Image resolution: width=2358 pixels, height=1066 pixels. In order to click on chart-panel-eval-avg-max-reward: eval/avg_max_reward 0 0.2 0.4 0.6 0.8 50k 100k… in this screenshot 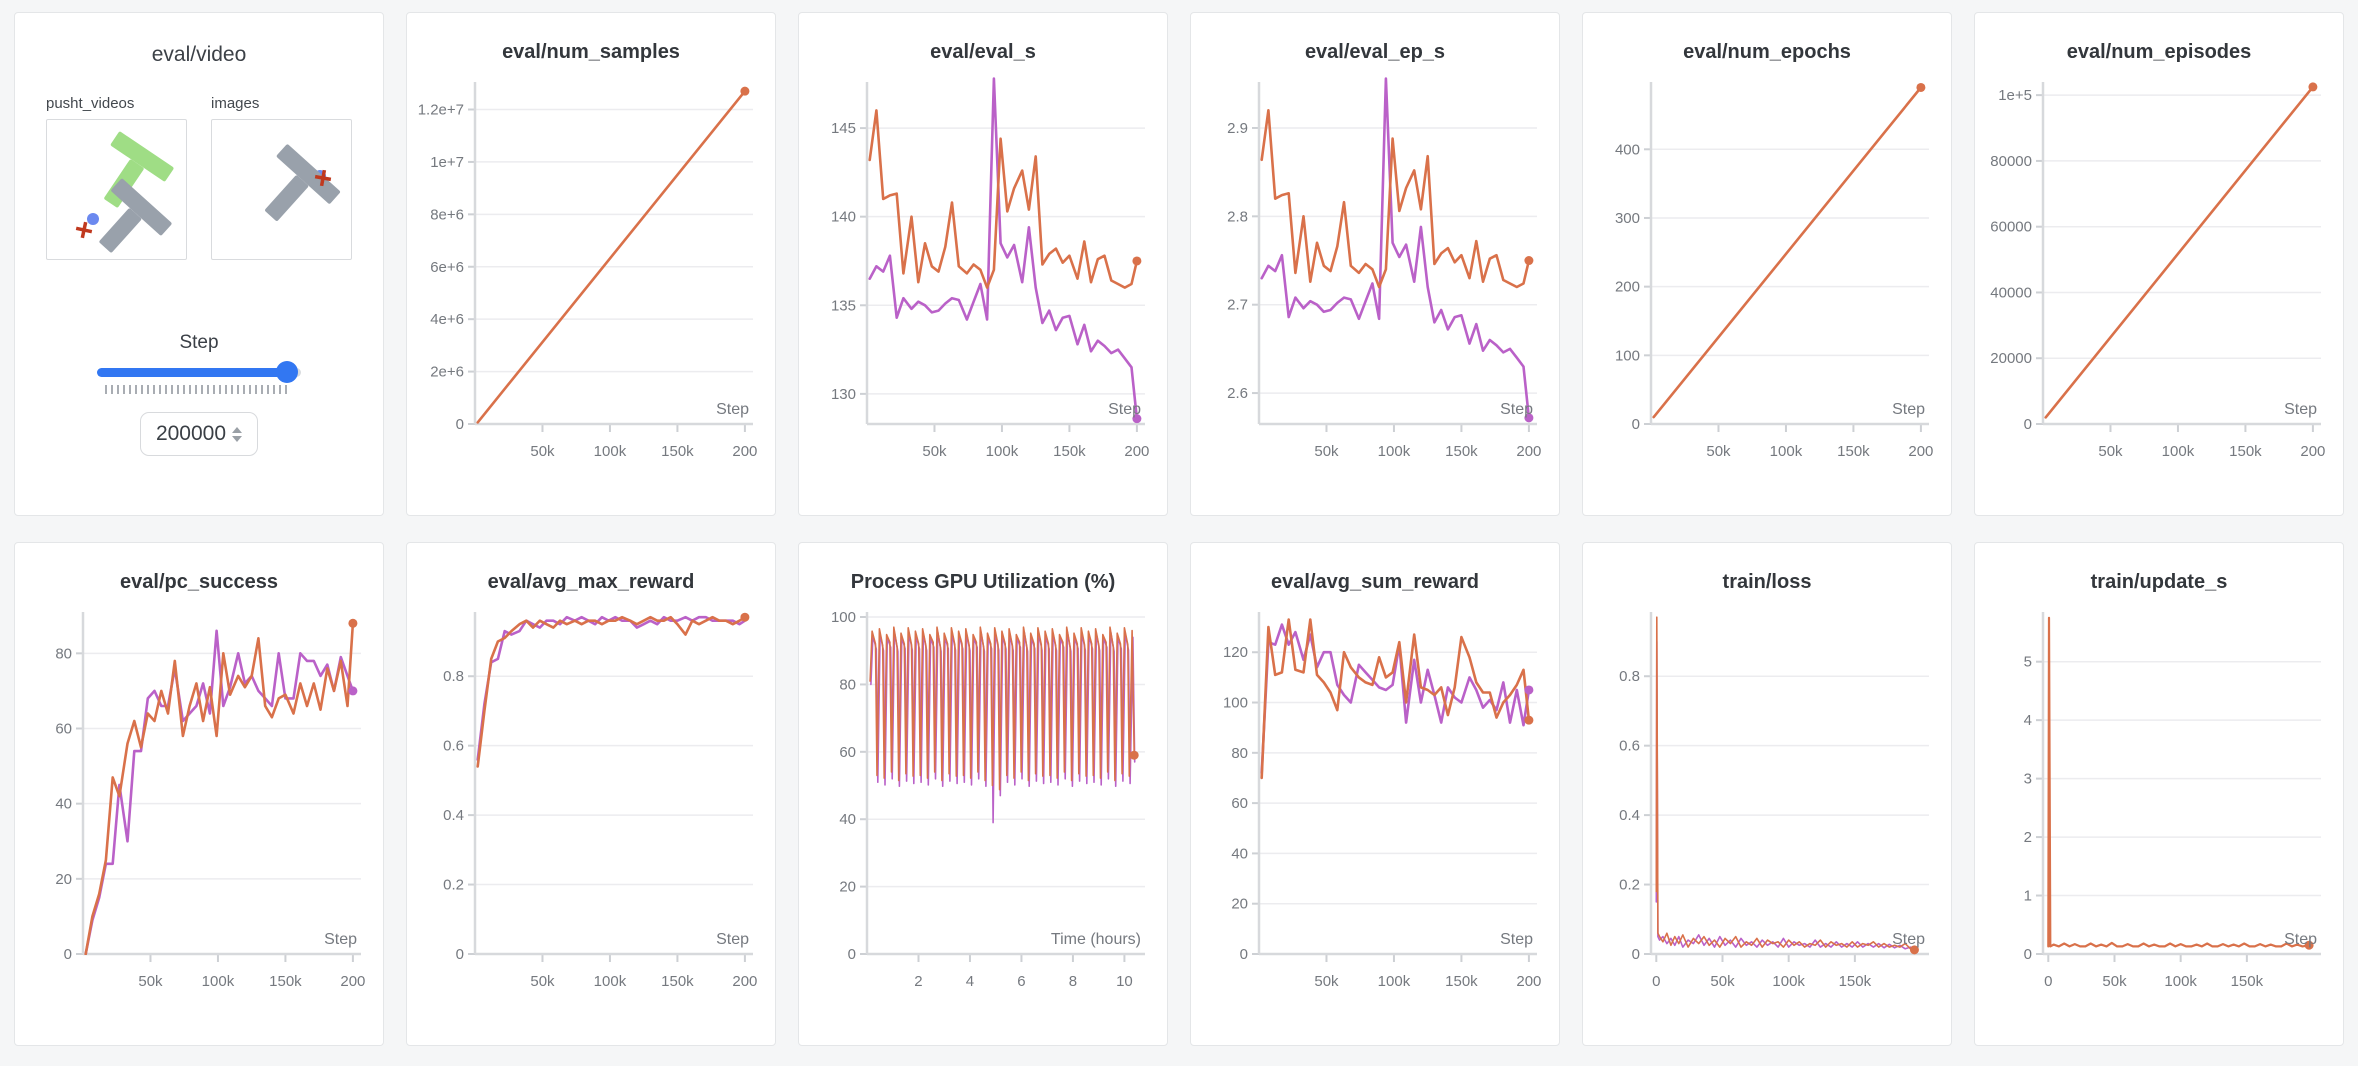, I will do `click(591, 794)`.